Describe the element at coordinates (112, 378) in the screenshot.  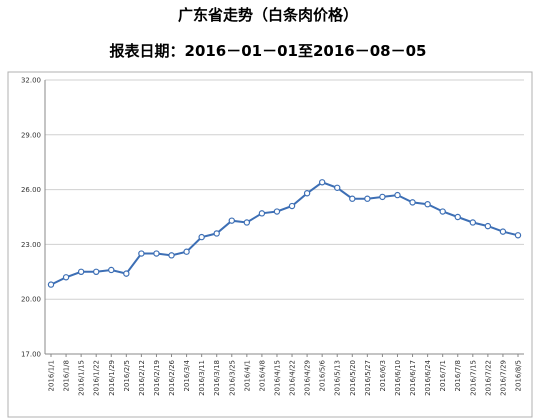
I see `x-tick-label: 2016/1/29` at that location.